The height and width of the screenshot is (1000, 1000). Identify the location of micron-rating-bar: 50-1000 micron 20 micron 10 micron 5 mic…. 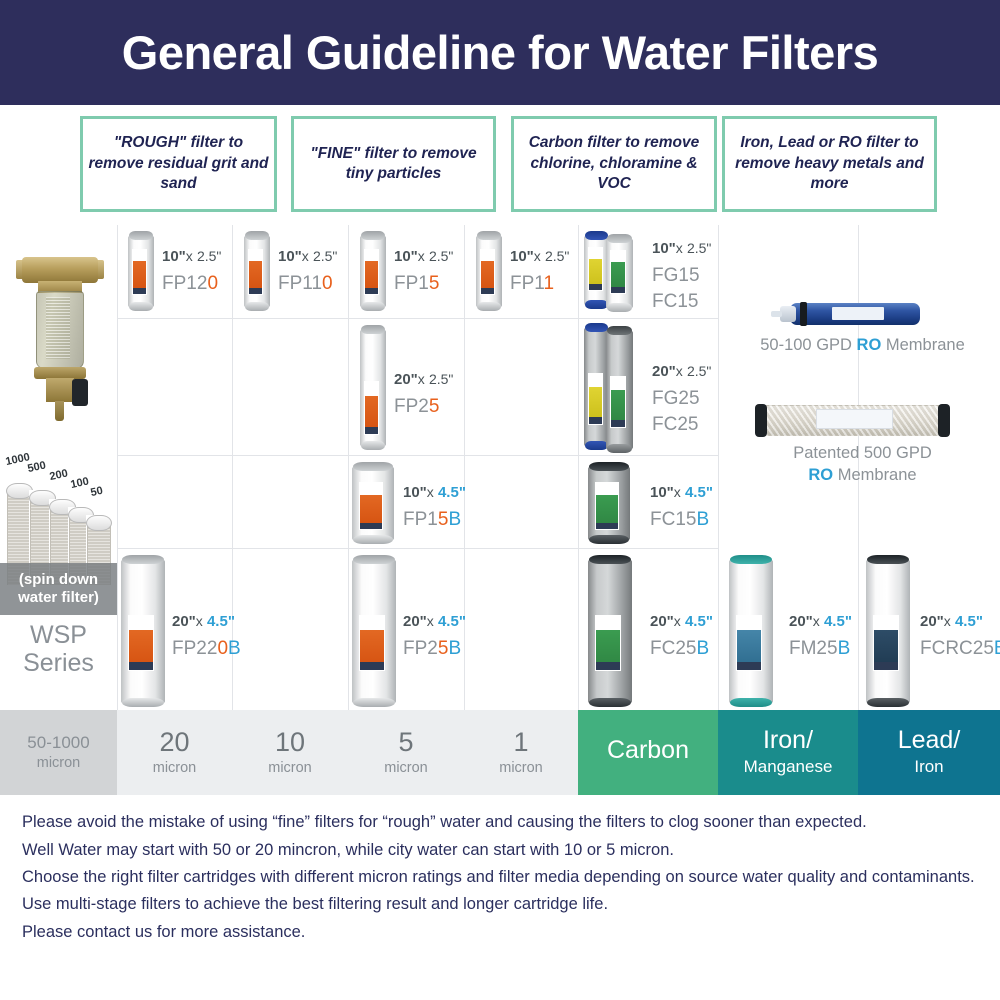
(500, 752).